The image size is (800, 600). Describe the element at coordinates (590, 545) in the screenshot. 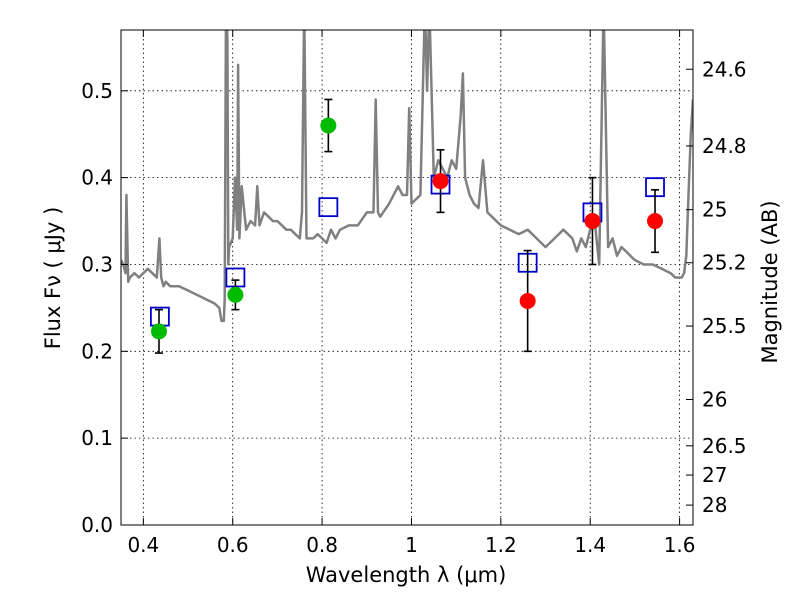

I see `x-tick-label: 1.4` at that location.